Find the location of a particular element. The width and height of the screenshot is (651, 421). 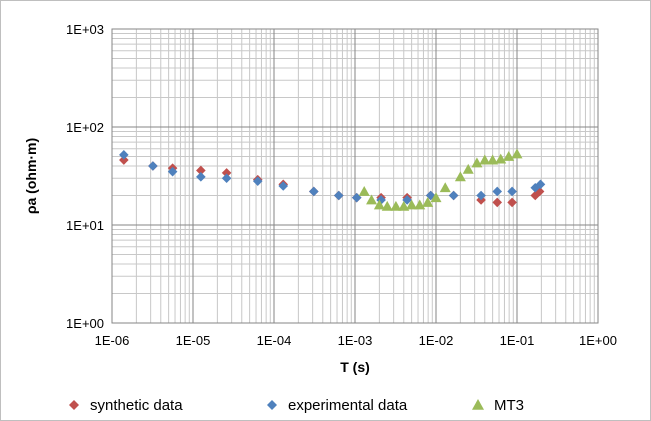

x-tick-label: 1E-06 is located at coordinates (112, 340).